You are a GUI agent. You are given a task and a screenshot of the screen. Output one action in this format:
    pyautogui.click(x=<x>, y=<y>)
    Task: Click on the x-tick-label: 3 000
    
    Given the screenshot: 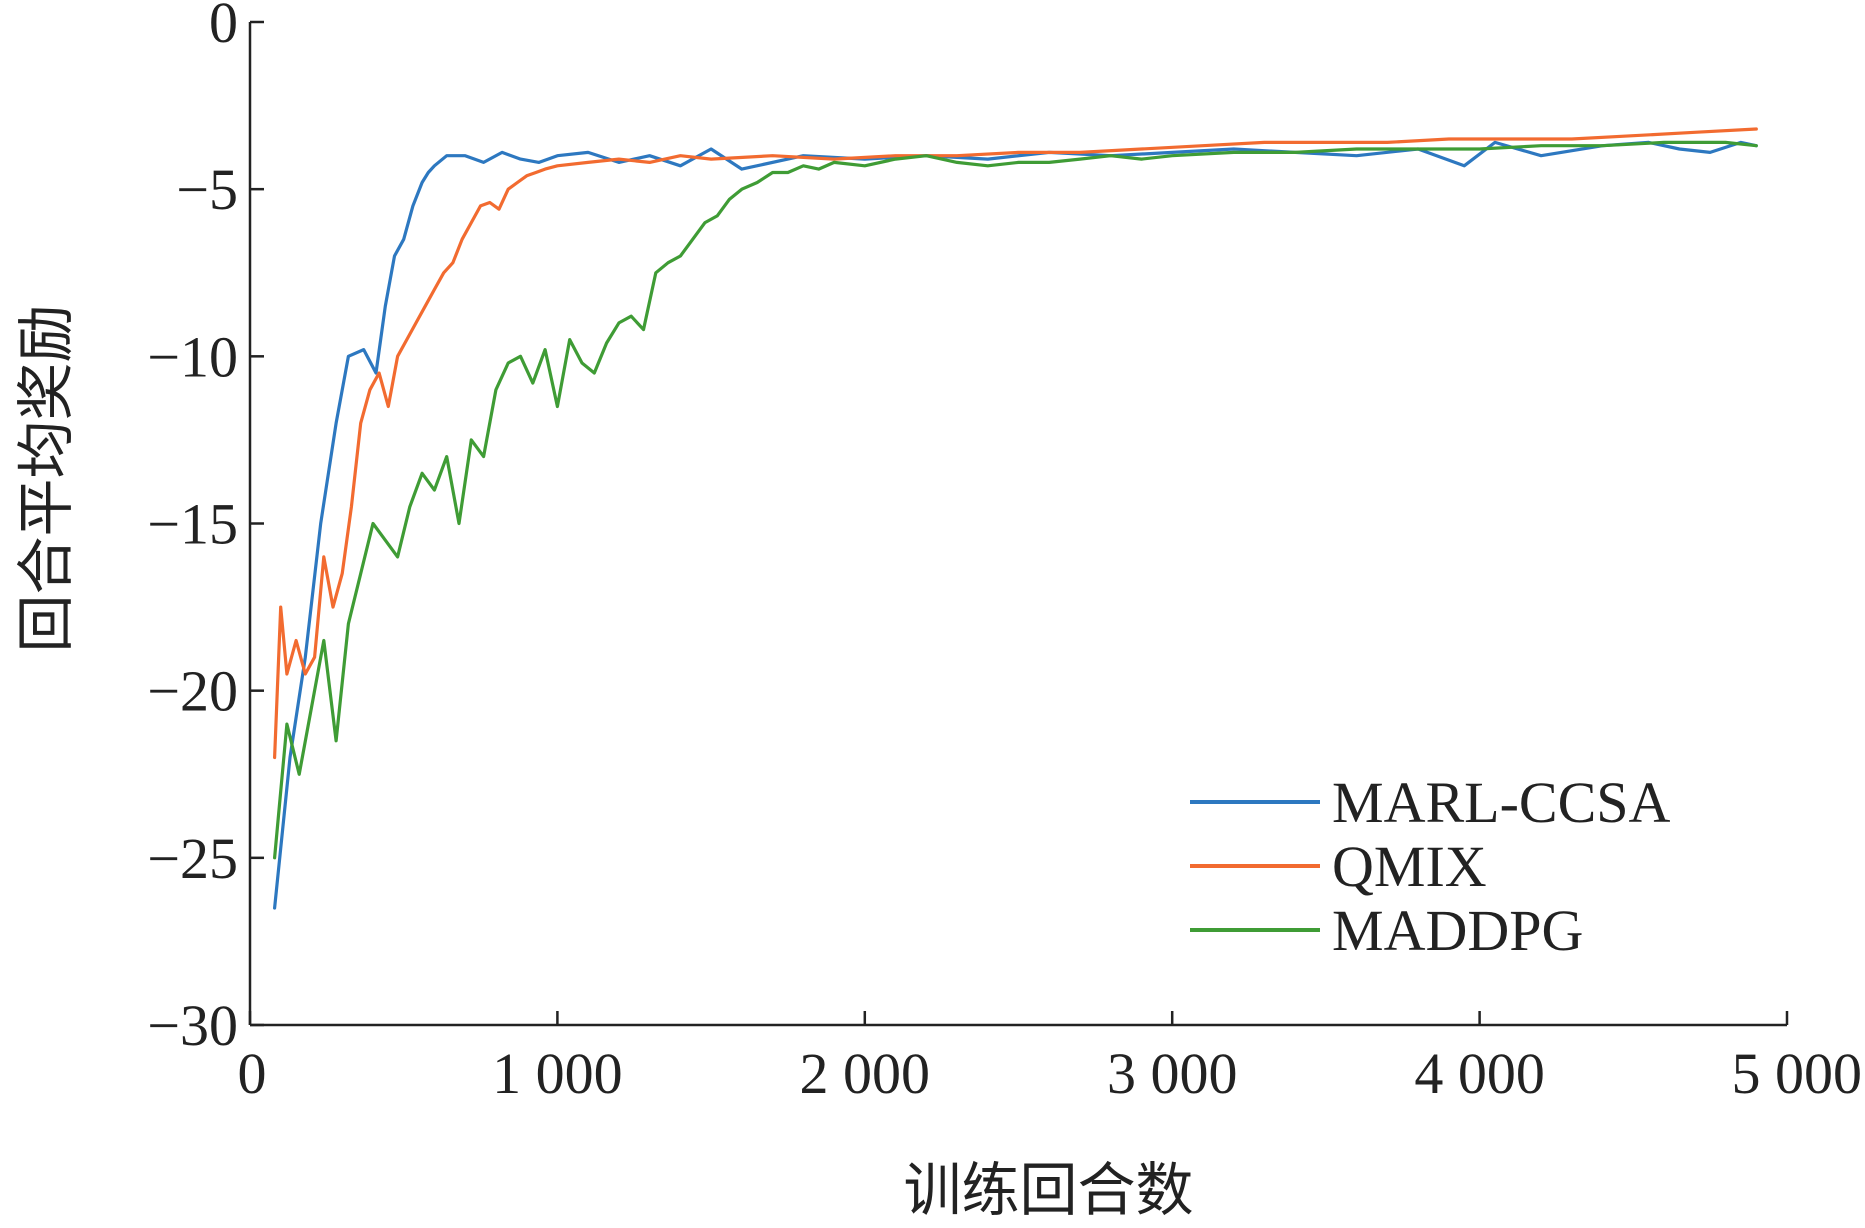 What is the action you would take?
    pyautogui.click(x=1172, y=1073)
    